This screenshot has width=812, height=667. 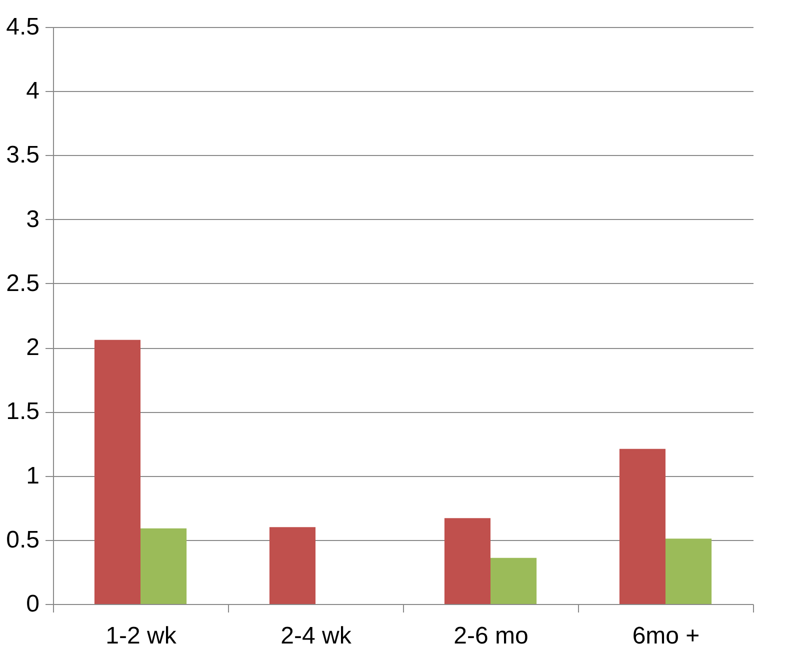 What do you see at coordinates (666, 636) in the screenshot?
I see `x-tick-label: 6mo +` at bounding box center [666, 636].